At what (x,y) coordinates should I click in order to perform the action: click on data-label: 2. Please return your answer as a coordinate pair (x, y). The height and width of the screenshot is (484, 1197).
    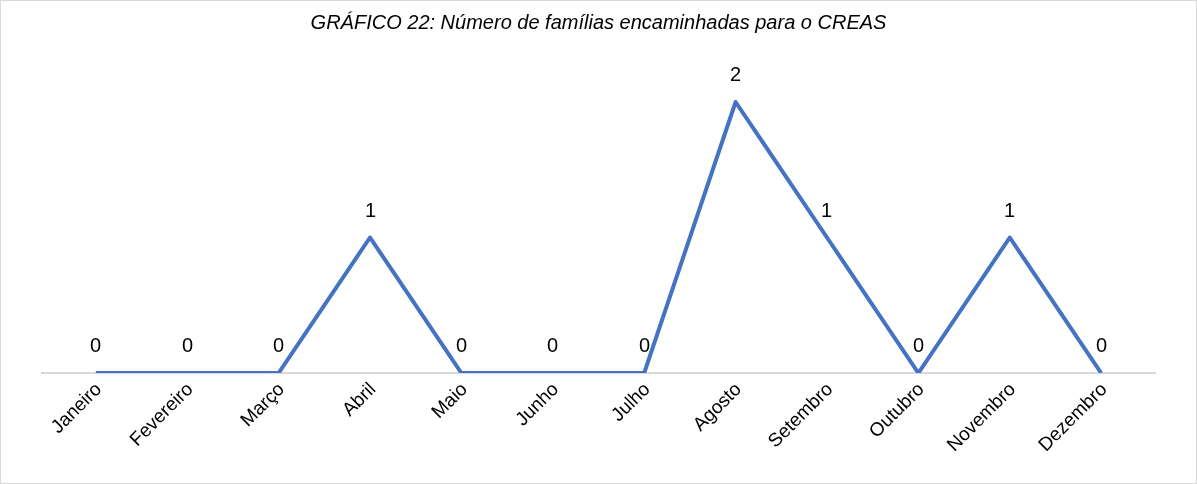
    Looking at the image, I should click on (736, 74).